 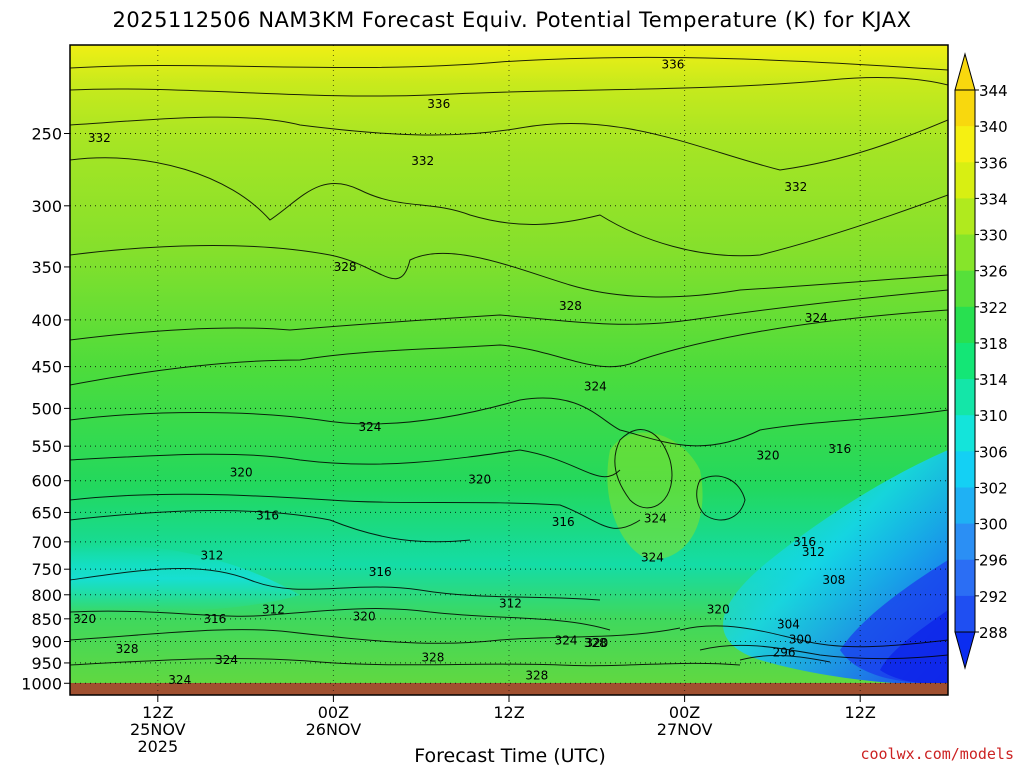 I want to click on contour-label: 296, so click(x=784, y=652).